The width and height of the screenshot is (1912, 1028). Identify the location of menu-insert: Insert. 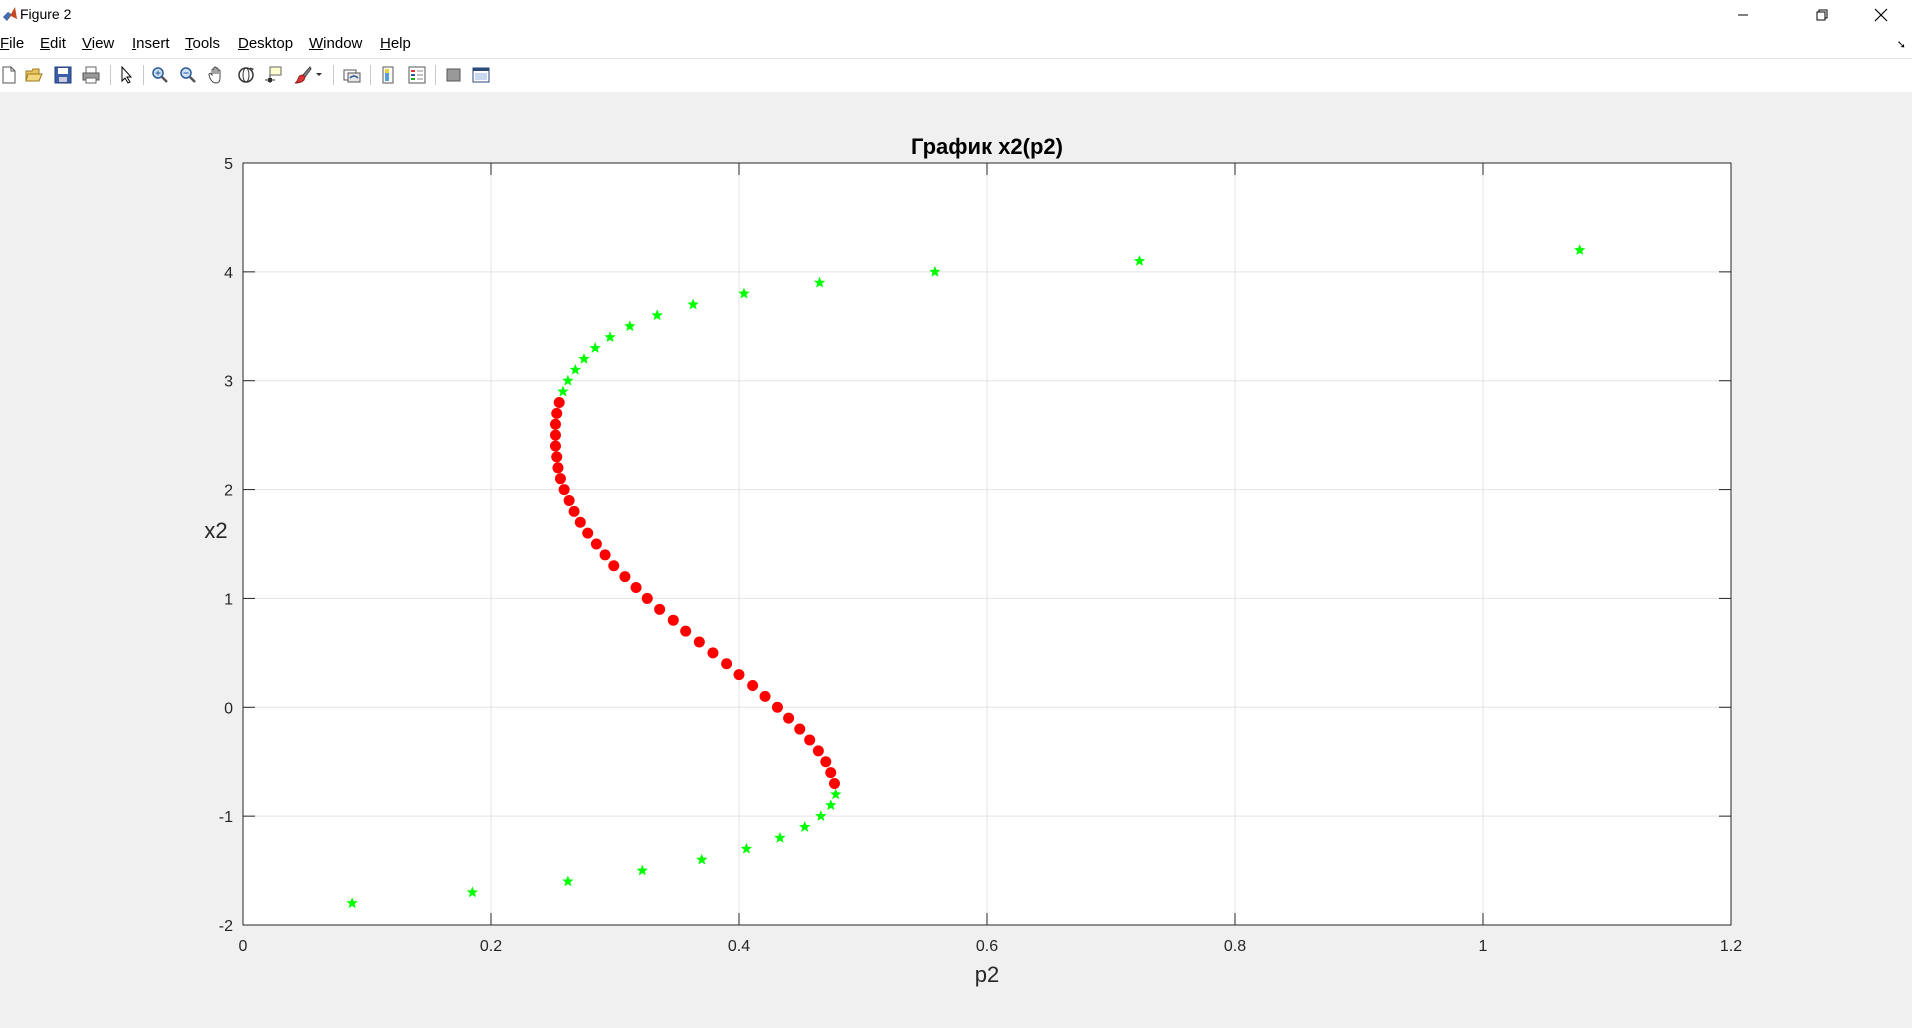
(151, 43).